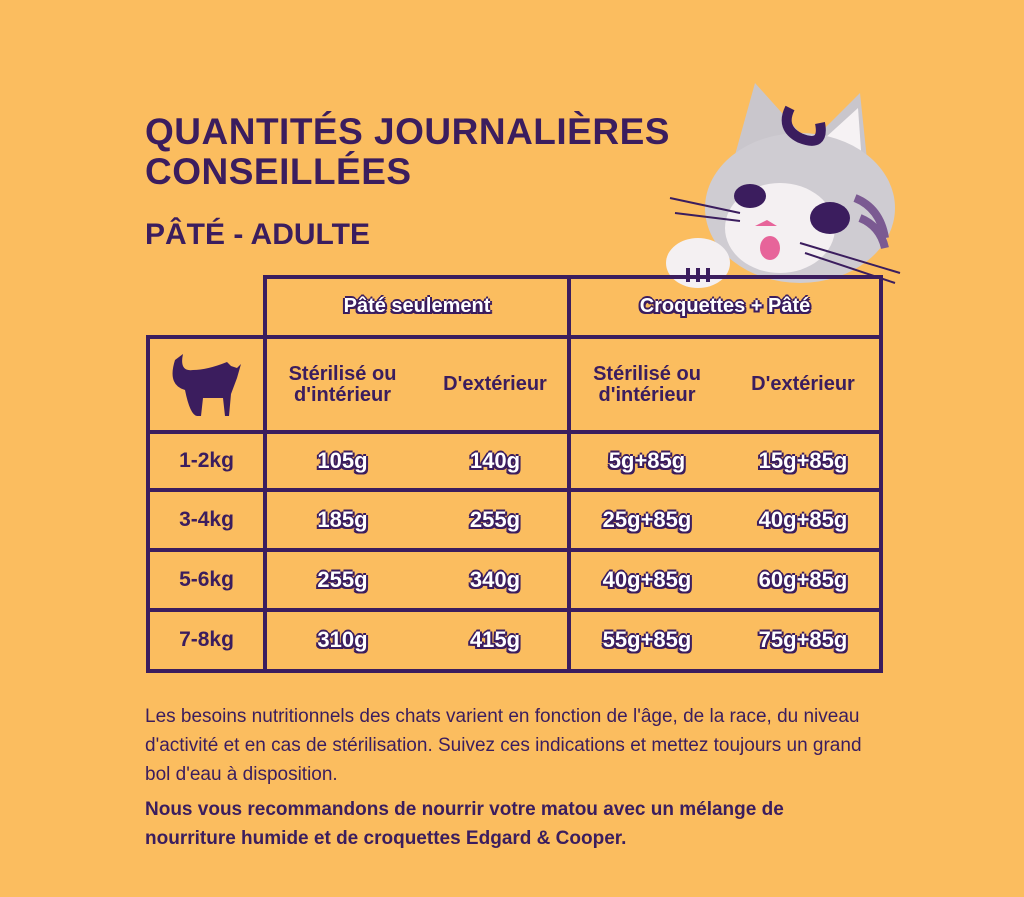  What do you see at coordinates (342, 460) in the screenshot?
I see `table-value: 105g` at bounding box center [342, 460].